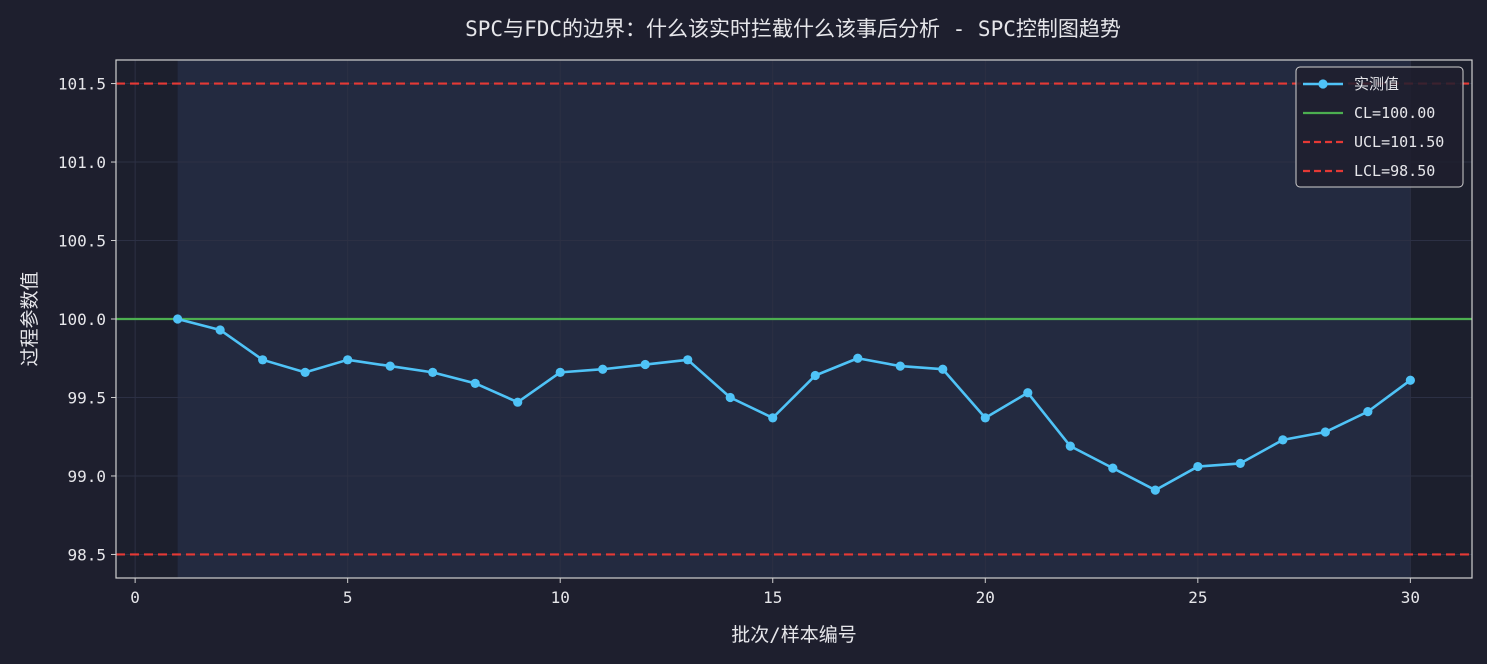  What do you see at coordinates (82, 241) in the screenshot?
I see `y-tick-label: 100.5` at bounding box center [82, 241].